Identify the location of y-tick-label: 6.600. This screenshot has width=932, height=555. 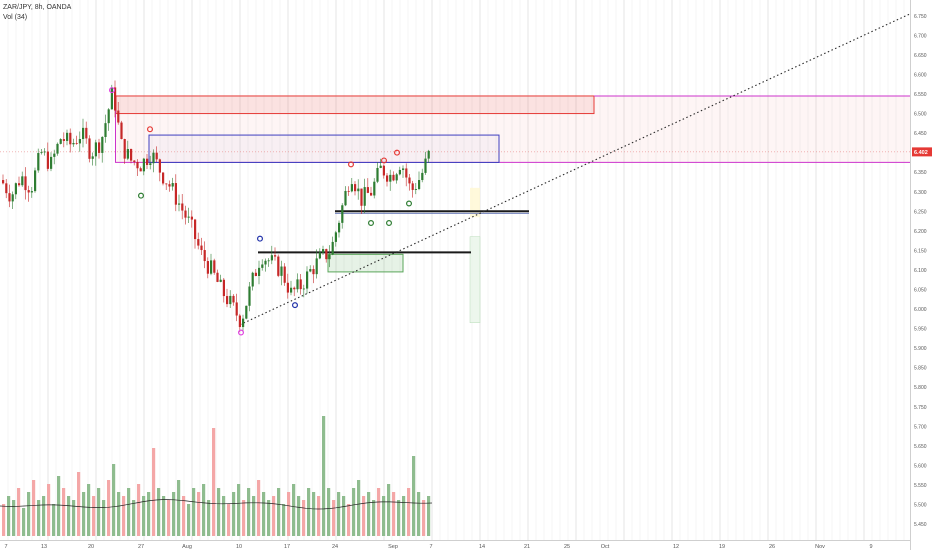
(920, 75).